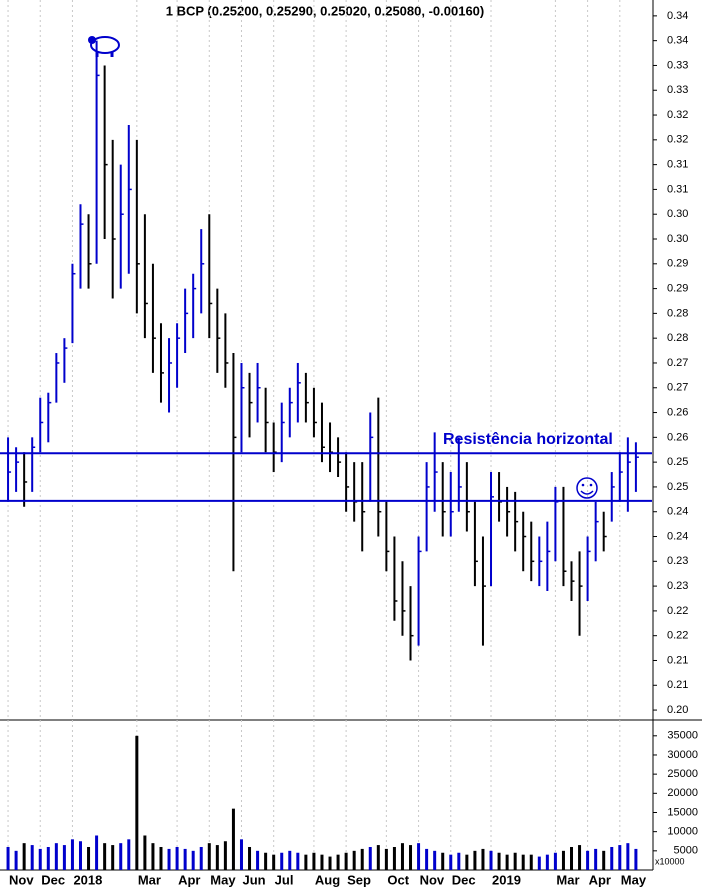 The height and width of the screenshot is (890, 702). What do you see at coordinates (677, 264) in the screenshot?
I see `y-tick-label: 0.29` at bounding box center [677, 264].